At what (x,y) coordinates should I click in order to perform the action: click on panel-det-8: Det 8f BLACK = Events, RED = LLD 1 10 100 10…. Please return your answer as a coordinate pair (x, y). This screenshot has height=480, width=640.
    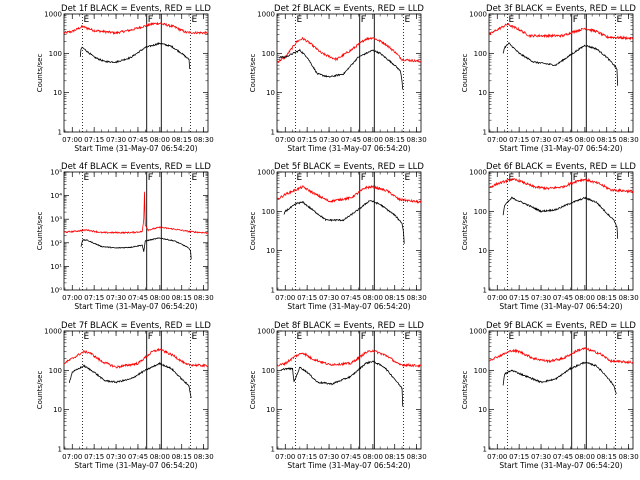
    Looking at the image, I should click on (338, 395).